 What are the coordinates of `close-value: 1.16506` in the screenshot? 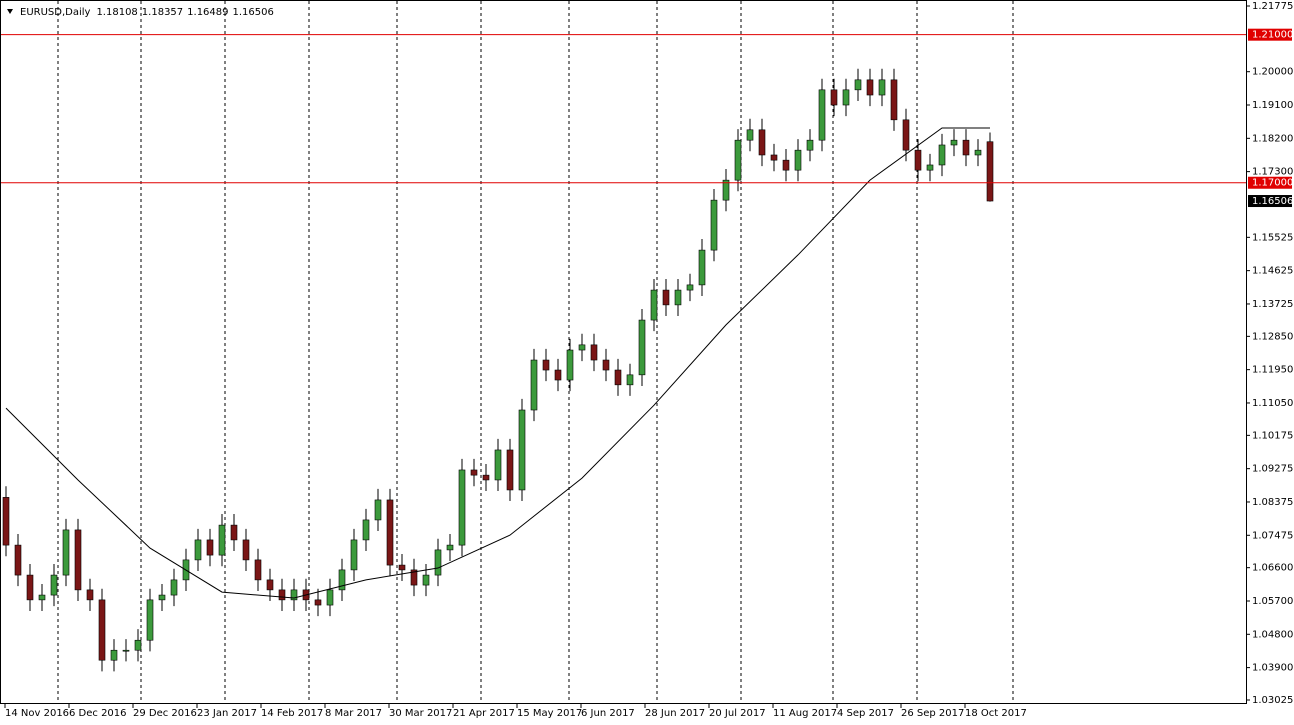 It's located at (253, 12).